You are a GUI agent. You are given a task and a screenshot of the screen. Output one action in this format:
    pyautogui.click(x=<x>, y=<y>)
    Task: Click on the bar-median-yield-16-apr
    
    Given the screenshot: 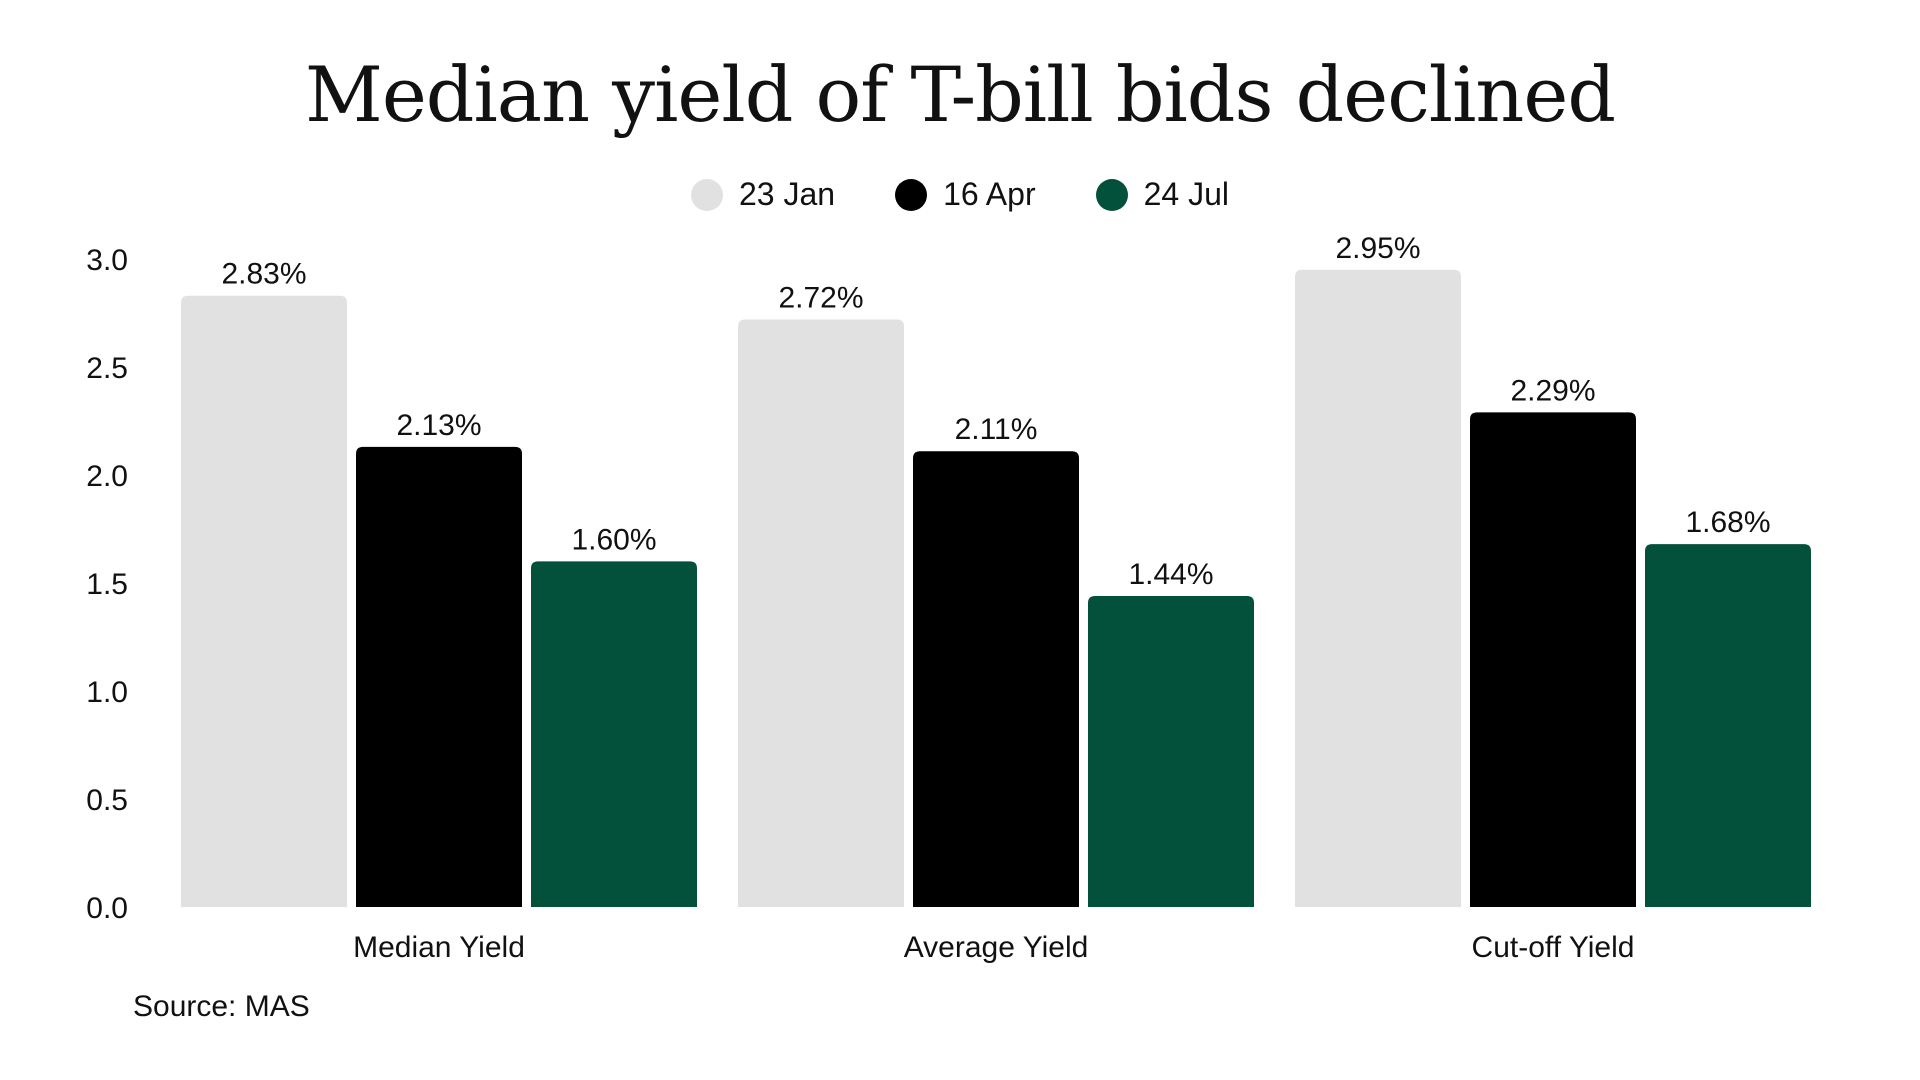 What is the action you would take?
    pyautogui.click(x=439, y=676)
    